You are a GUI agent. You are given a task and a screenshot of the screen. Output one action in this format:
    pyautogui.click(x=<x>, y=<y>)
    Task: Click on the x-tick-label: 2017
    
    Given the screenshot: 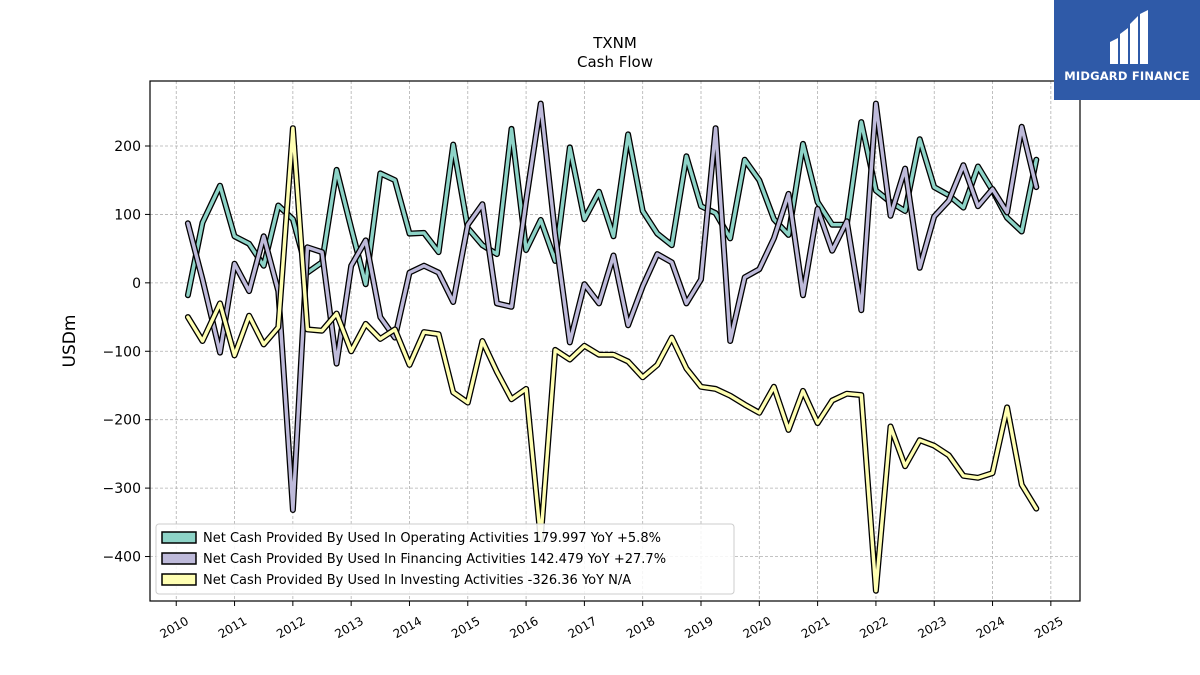 What is the action you would take?
    pyautogui.click(x=582, y=627)
    